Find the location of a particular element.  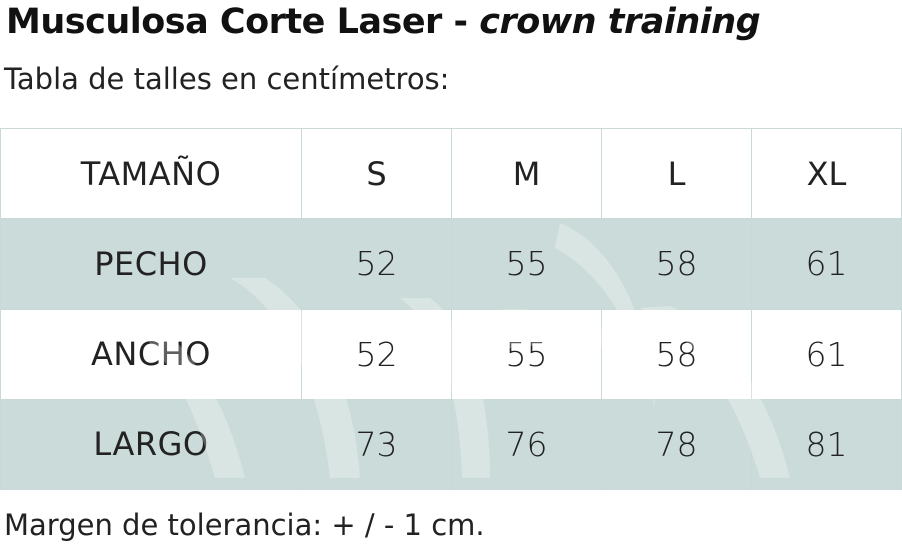

header-cell-xl: XL is located at coordinates (826, 173).